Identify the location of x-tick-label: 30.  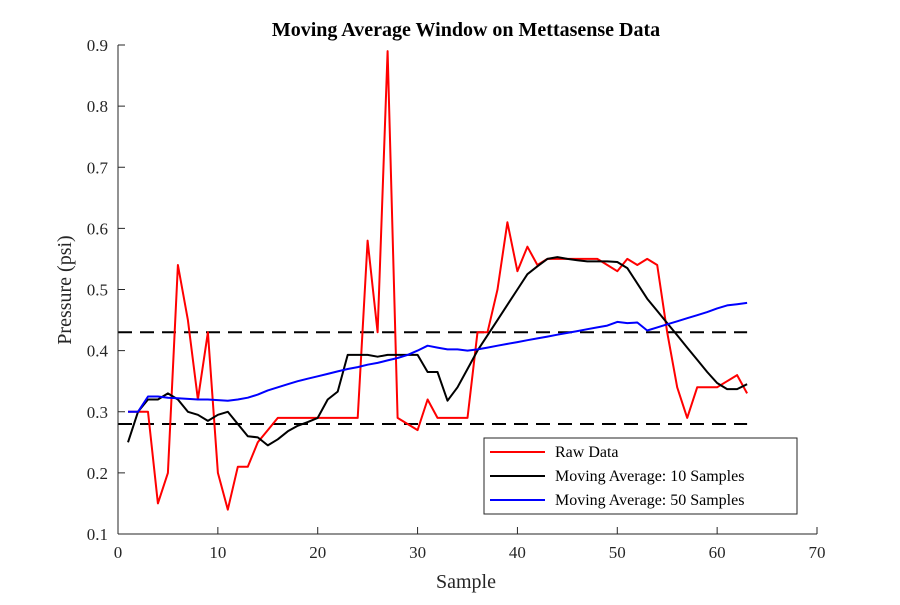
(417, 552).